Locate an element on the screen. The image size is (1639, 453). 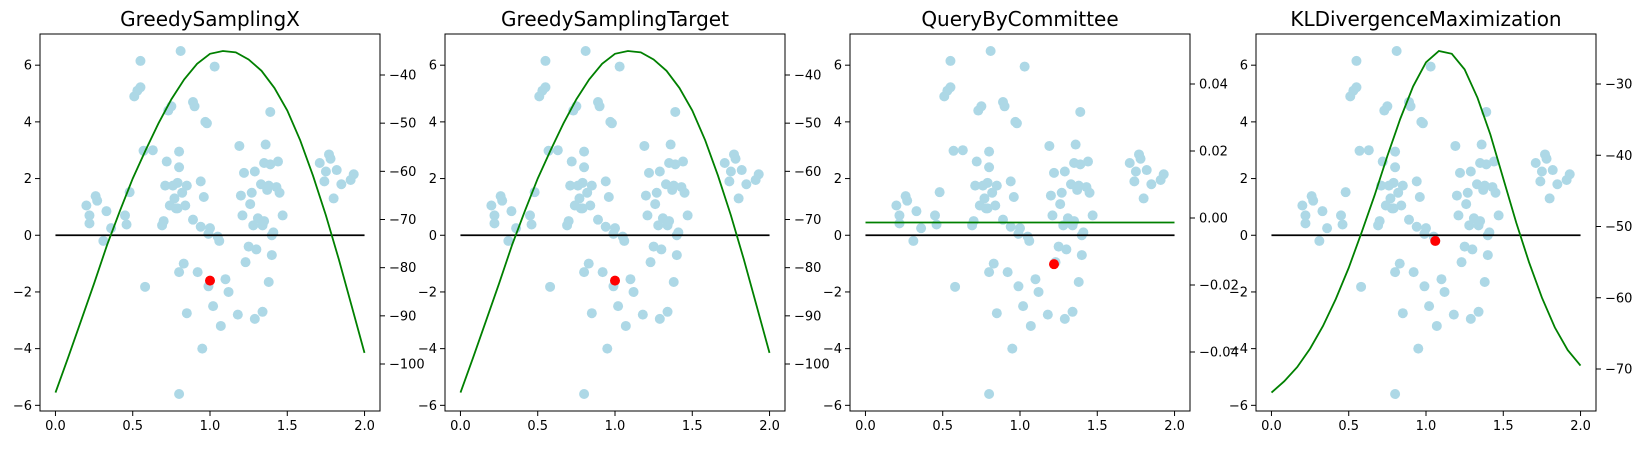
y2-tick-label: −70 is located at coordinates (402, 220).